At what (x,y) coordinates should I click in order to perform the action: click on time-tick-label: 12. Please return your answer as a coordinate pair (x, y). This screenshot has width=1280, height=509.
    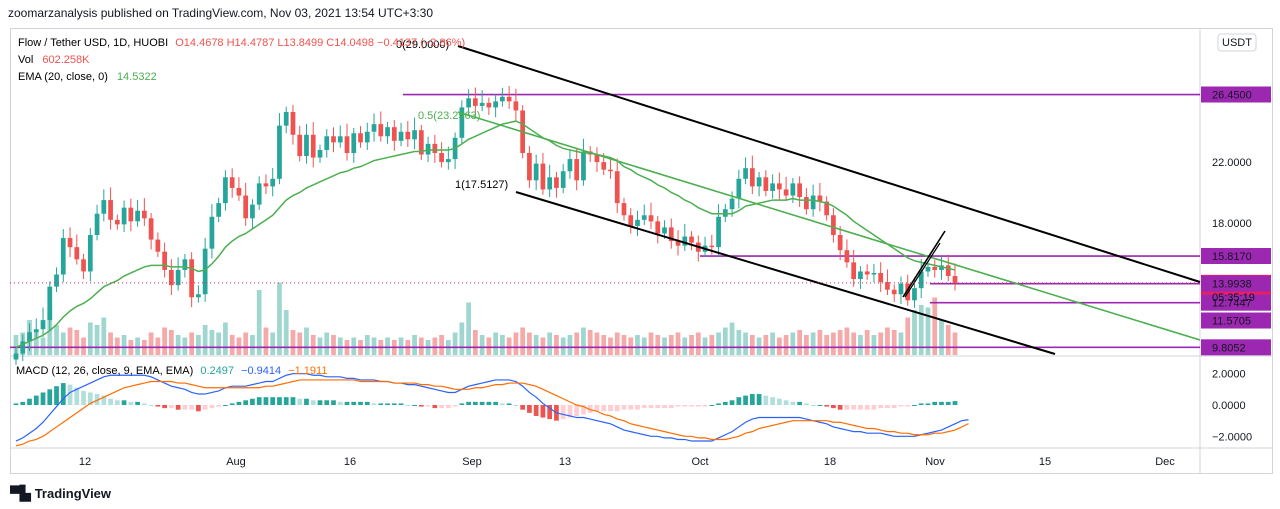
    Looking at the image, I should click on (85, 462).